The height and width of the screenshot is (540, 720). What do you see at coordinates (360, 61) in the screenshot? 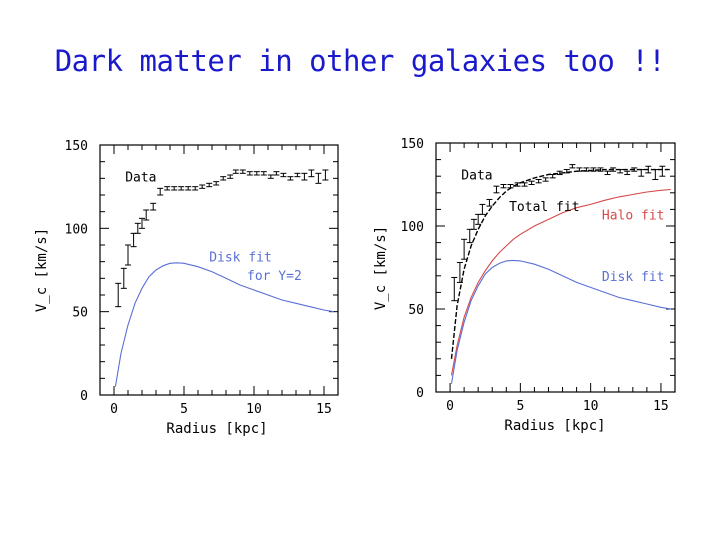
I see `slide-title: Dark matter in other galaxies too !!` at bounding box center [360, 61].